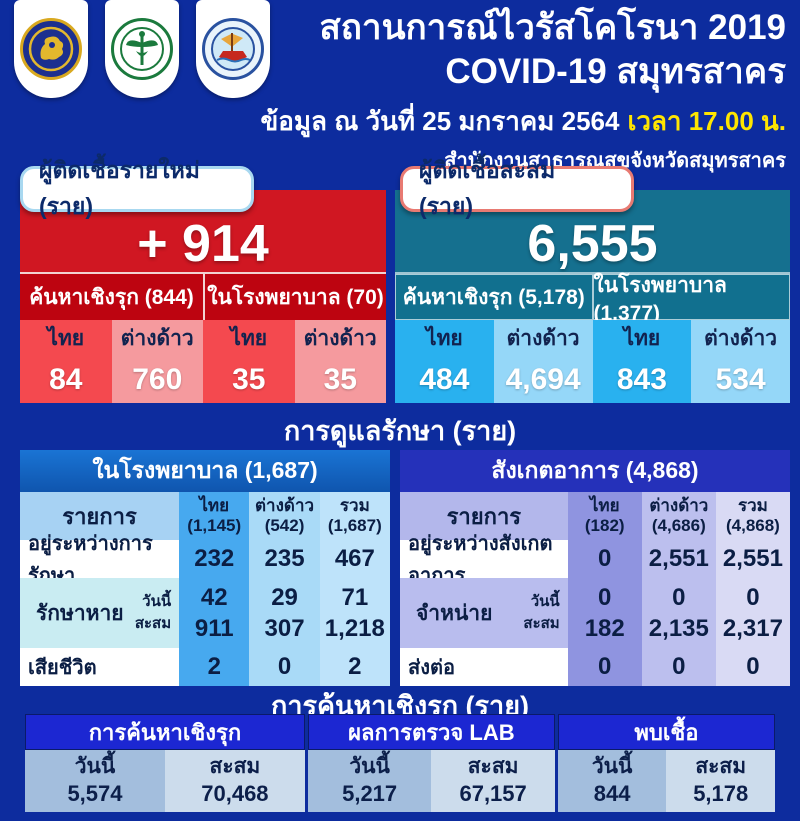 This screenshot has height=821, width=800. Describe the element at coordinates (493, 794) in the screenshot. I see `cumulative-value: 67,157` at that location.